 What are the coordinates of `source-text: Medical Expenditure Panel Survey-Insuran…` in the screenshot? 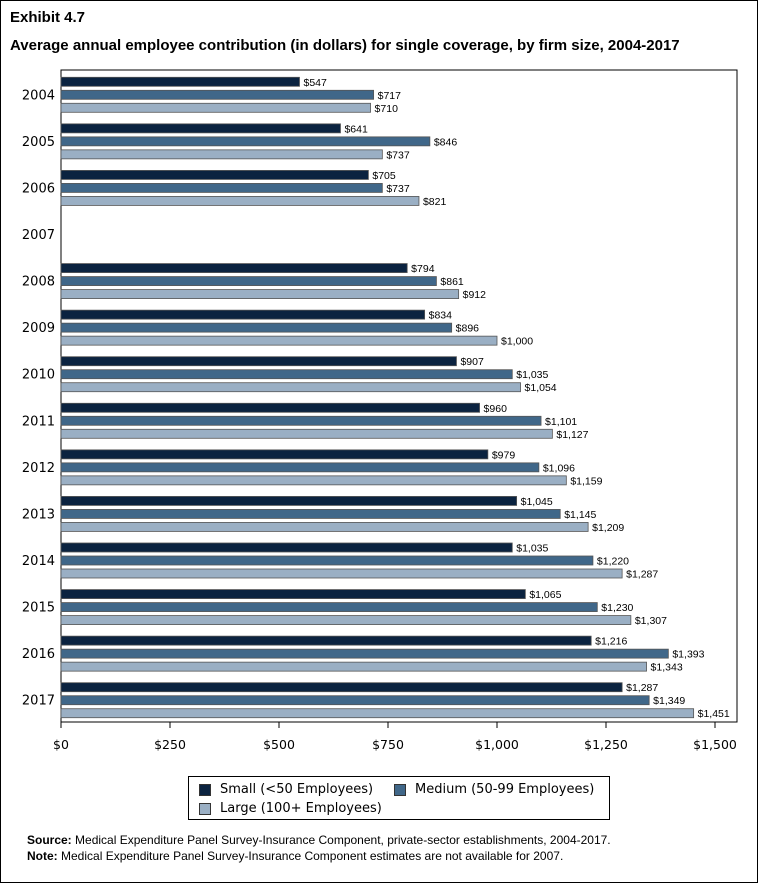 It's located at (341, 840).